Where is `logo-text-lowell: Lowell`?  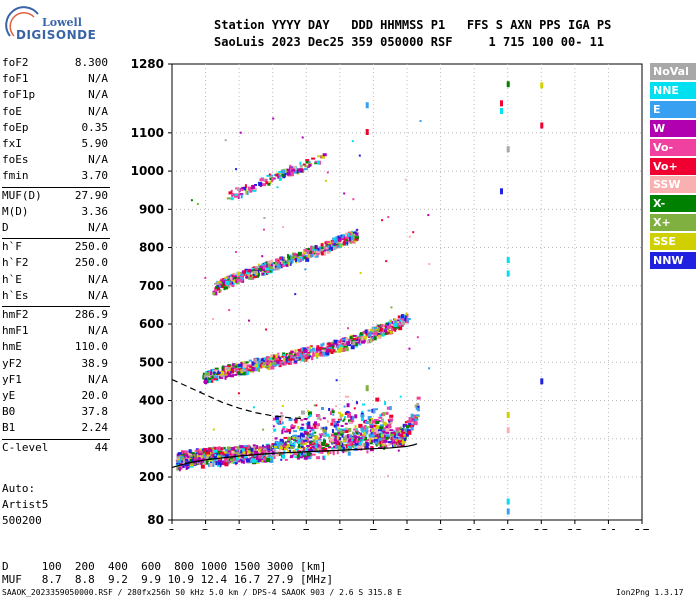
logo-text-lowell: Lowell is located at coordinates (62, 22).